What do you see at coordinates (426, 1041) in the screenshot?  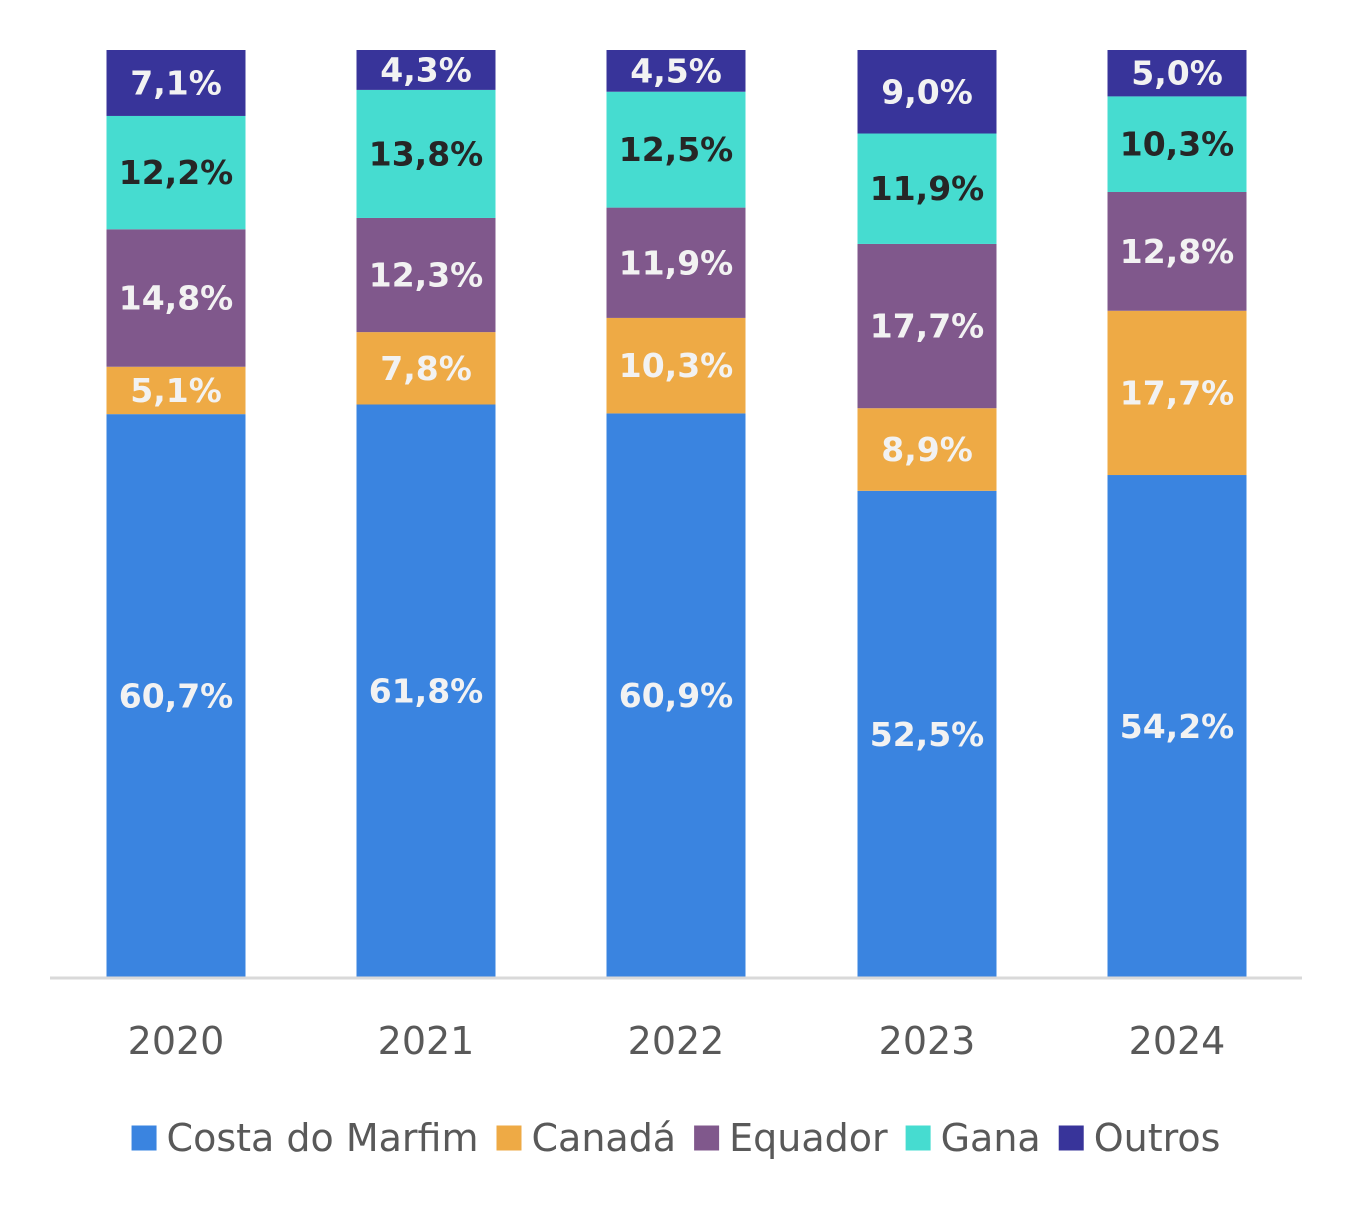 I see `x-tick-label-2021: 2021` at bounding box center [426, 1041].